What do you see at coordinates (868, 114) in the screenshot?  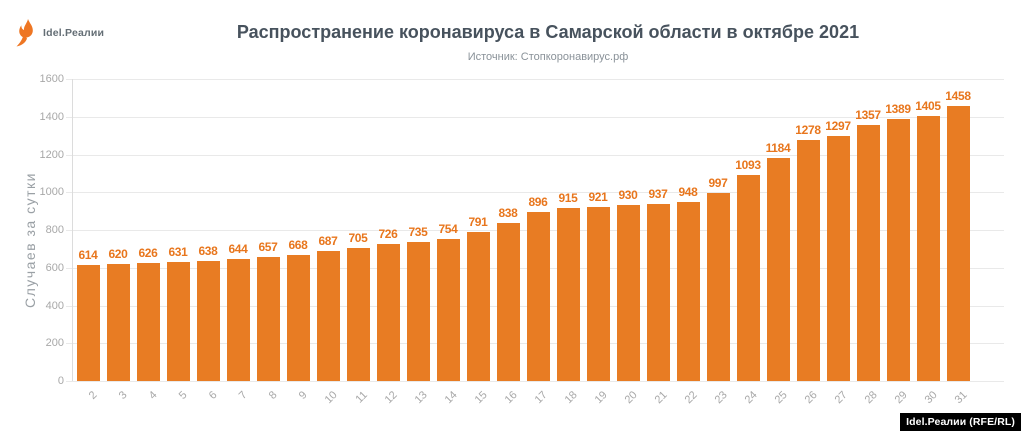 I see `bar-value-label: 1357` at bounding box center [868, 114].